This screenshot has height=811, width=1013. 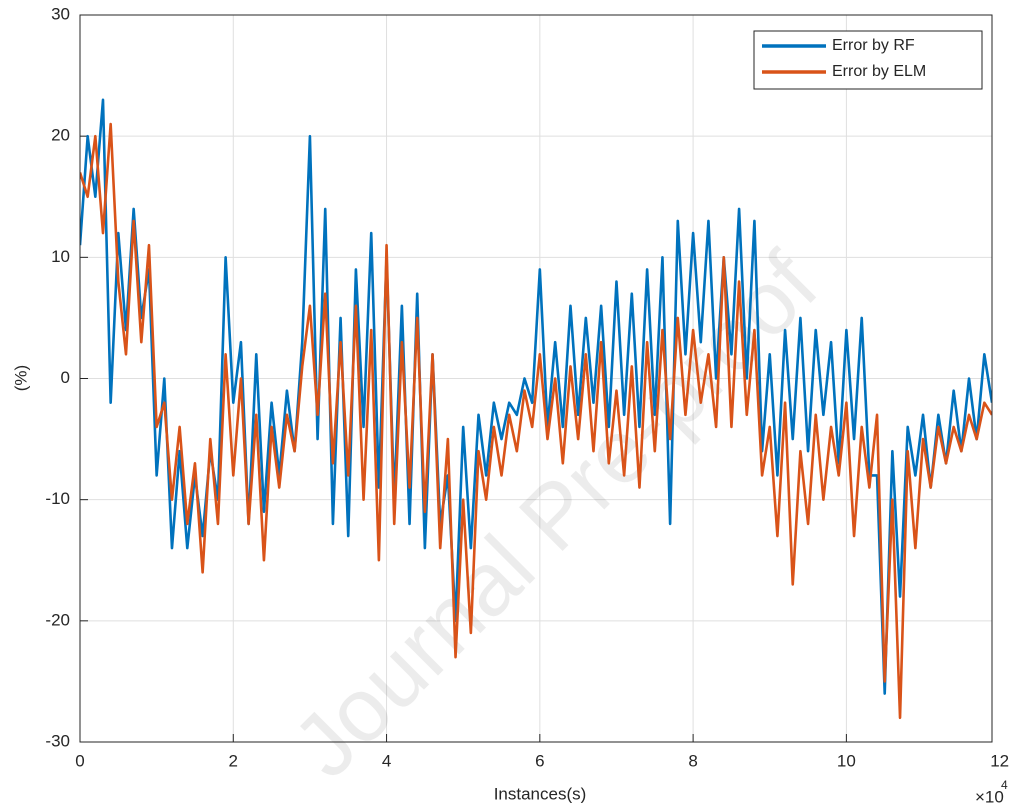 What do you see at coordinates (233, 760) in the screenshot?
I see `x-tick-label: 2` at bounding box center [233, 760].